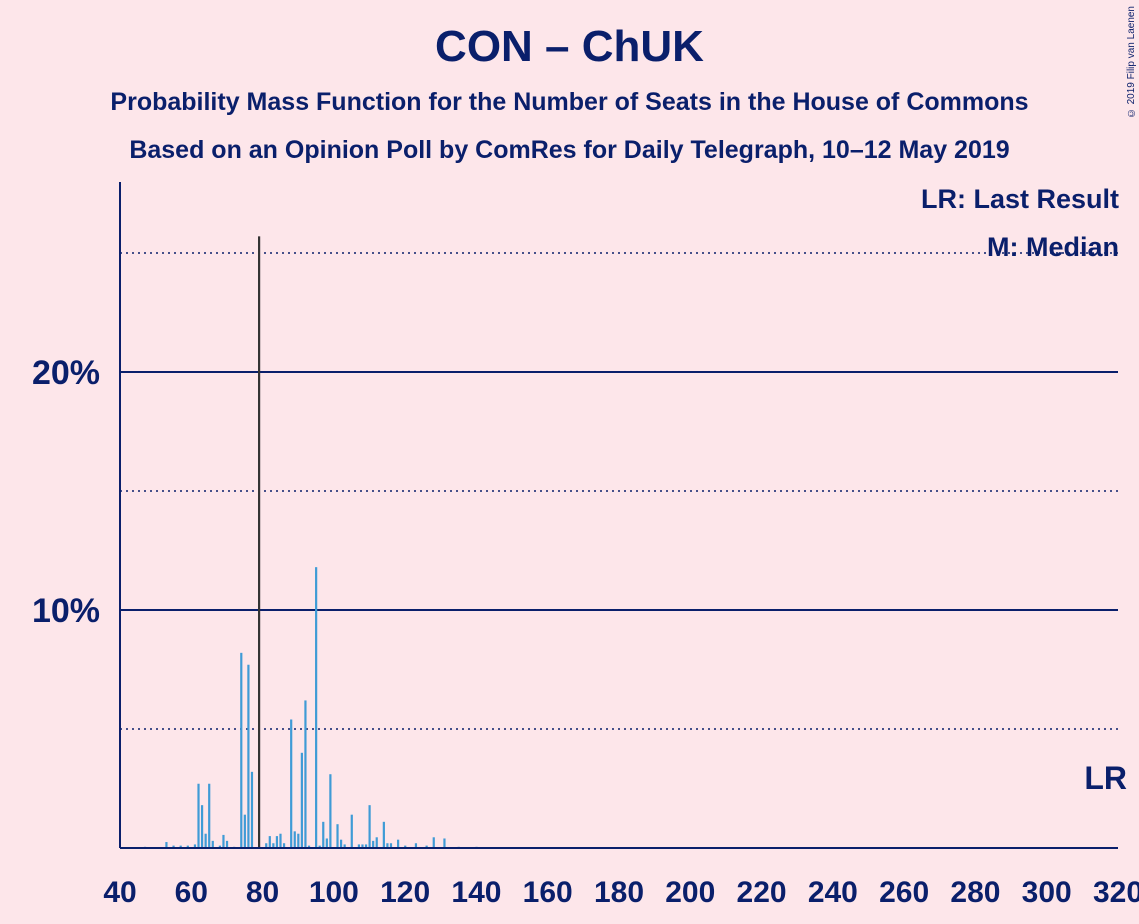  Describe the element at coordinates (66, 492) in the screenshot. I see `y-tick-labels: 10% 20%` at that location.